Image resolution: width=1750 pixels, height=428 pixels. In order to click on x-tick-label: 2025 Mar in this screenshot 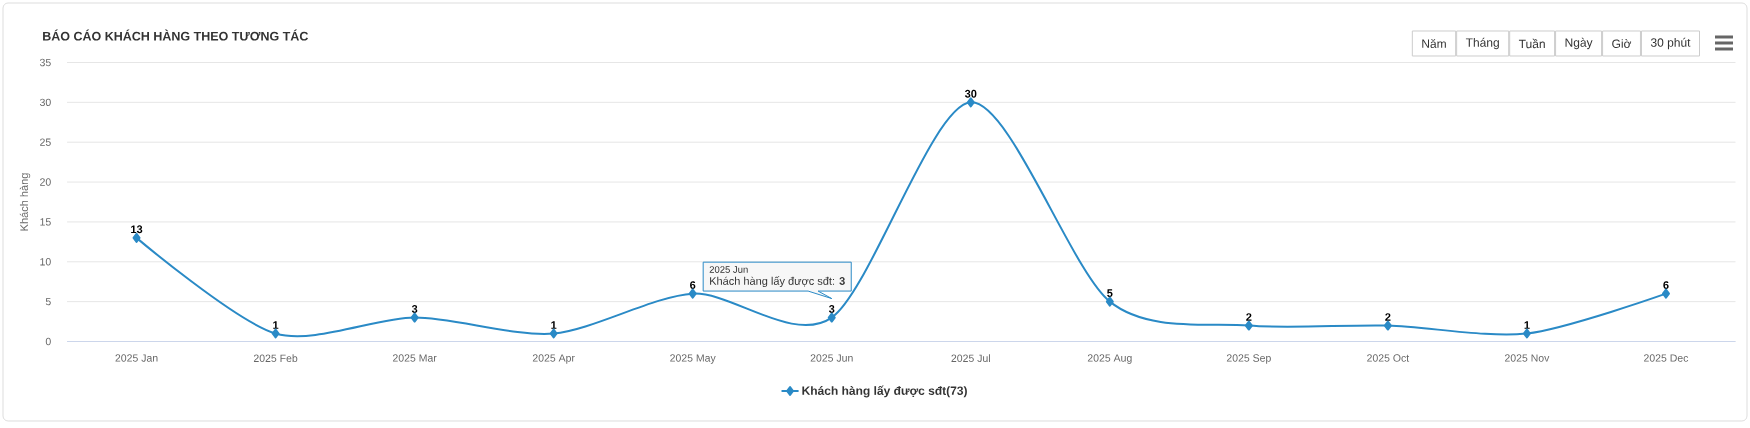, I will do `click(414, 358)`.